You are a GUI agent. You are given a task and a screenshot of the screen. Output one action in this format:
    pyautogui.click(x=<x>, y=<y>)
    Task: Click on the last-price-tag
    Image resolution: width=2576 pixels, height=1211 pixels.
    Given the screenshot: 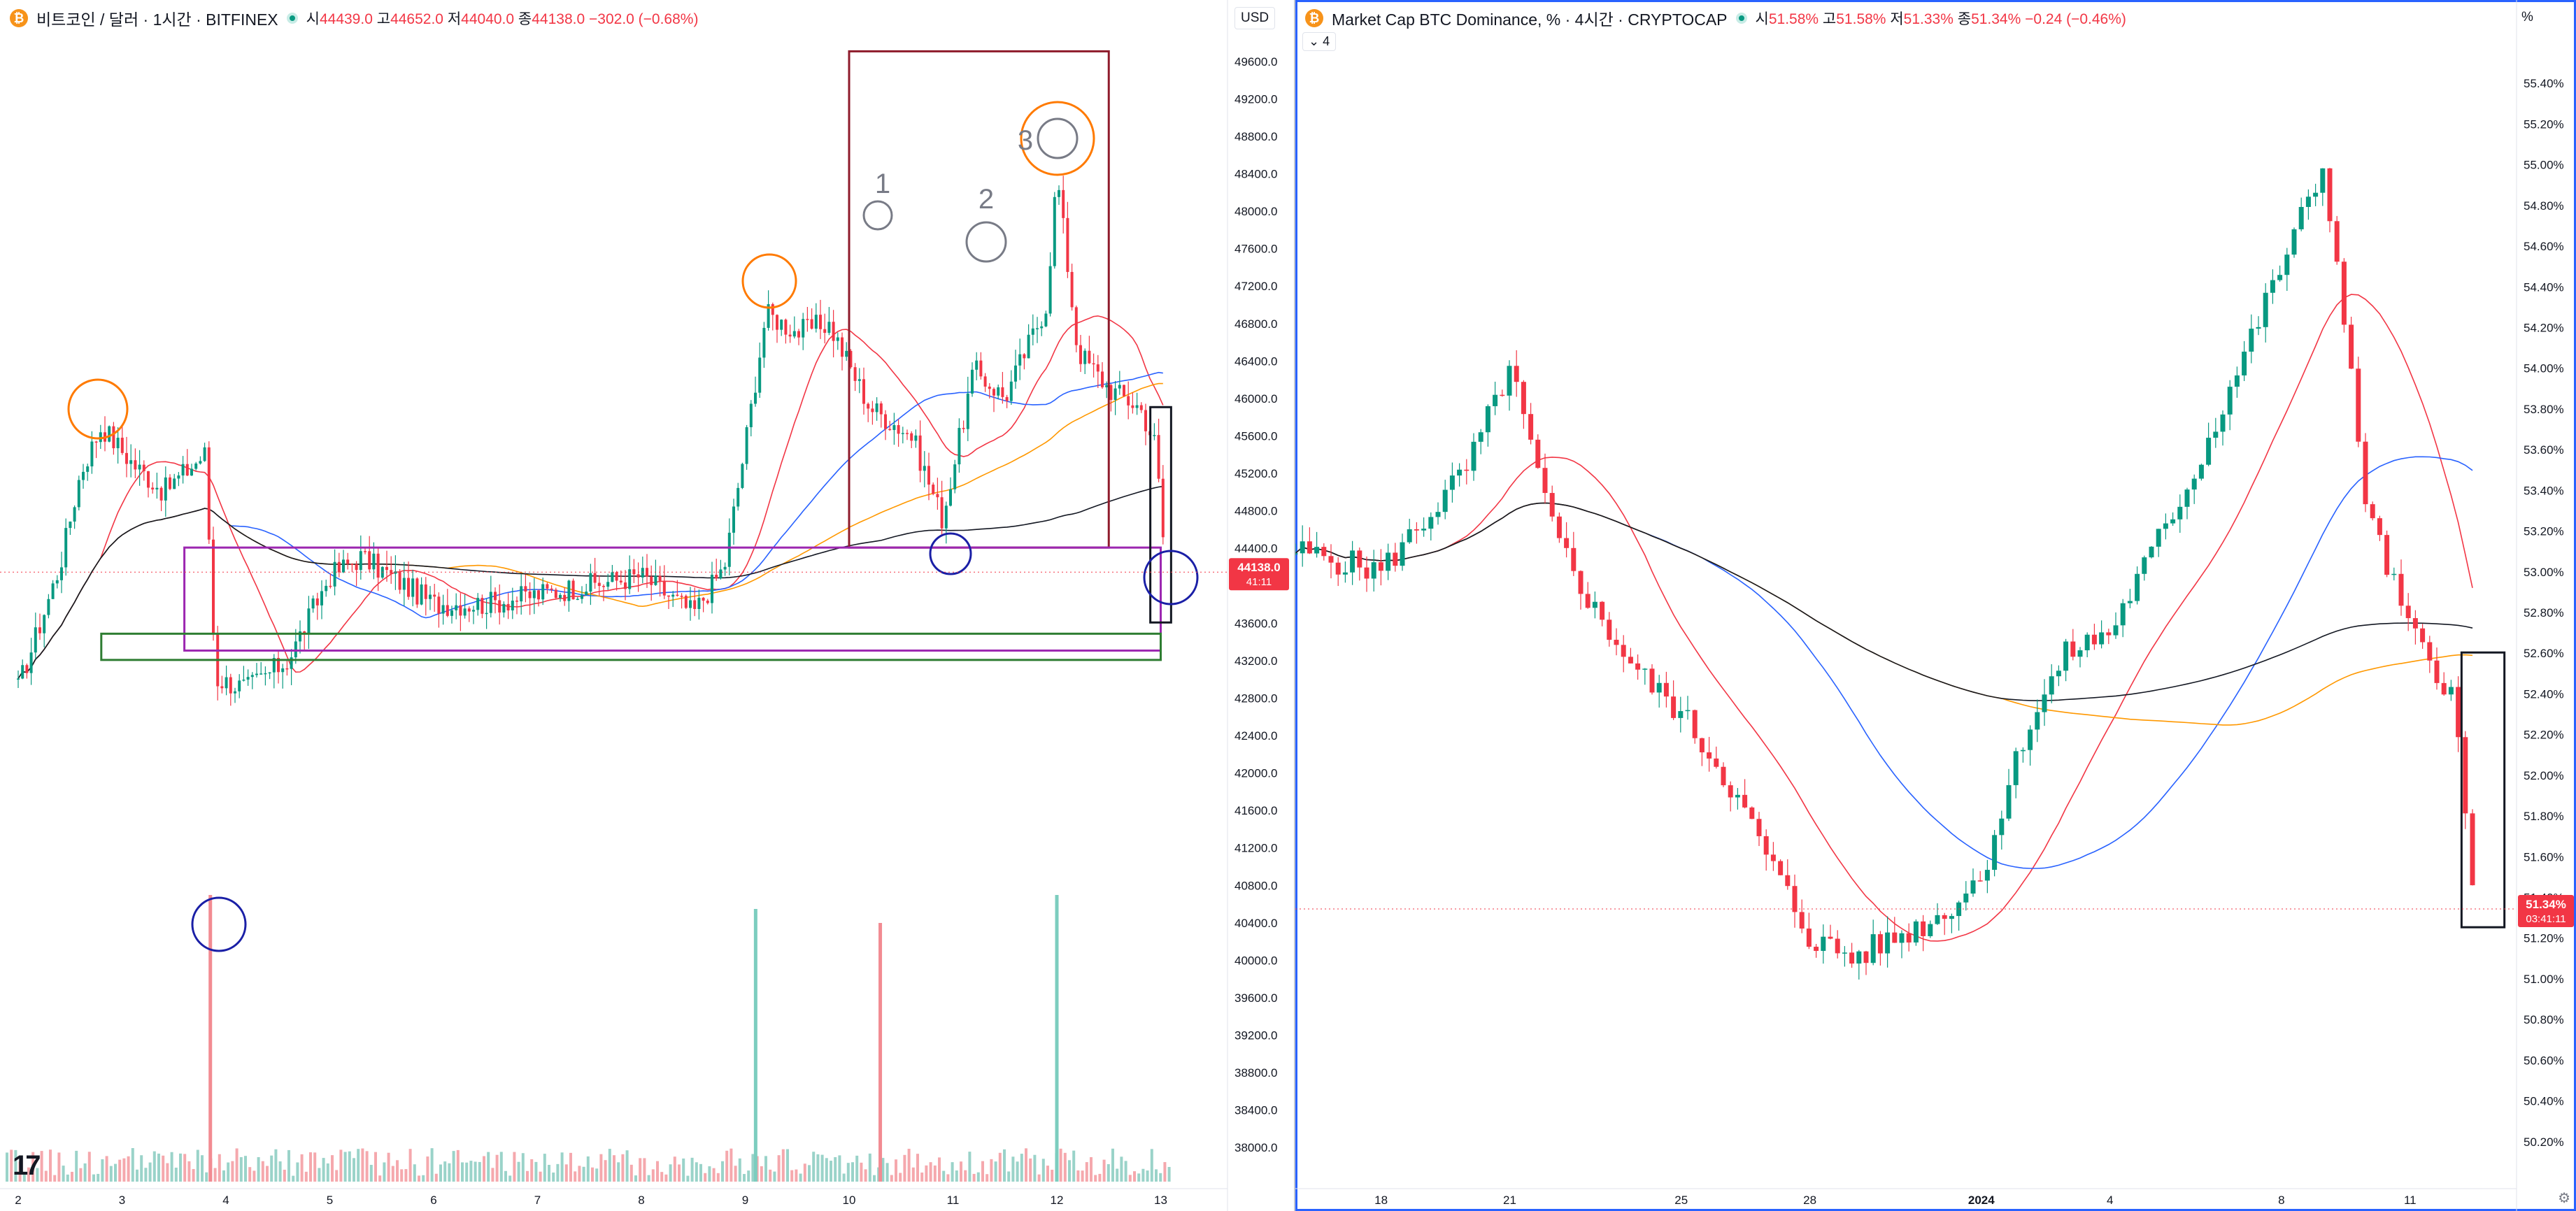 What is the action you would take?
    pyautogui.click(x=1259, y=574)
    